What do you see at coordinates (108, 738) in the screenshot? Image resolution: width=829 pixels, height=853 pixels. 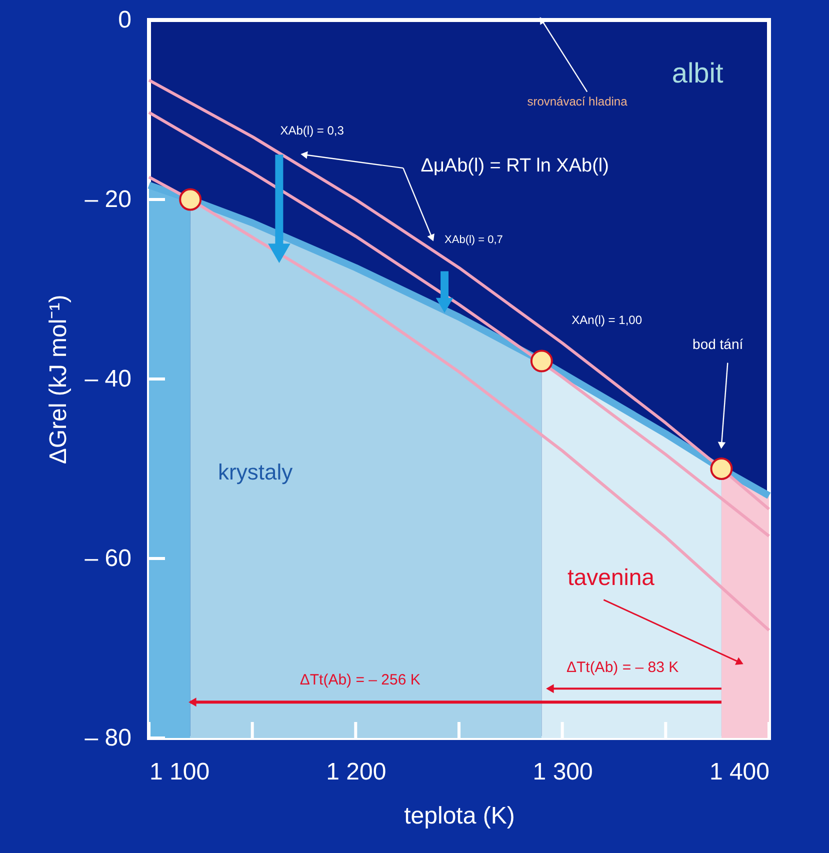 I see `y-tick-label: – 80` at bounding box center [108, 738].